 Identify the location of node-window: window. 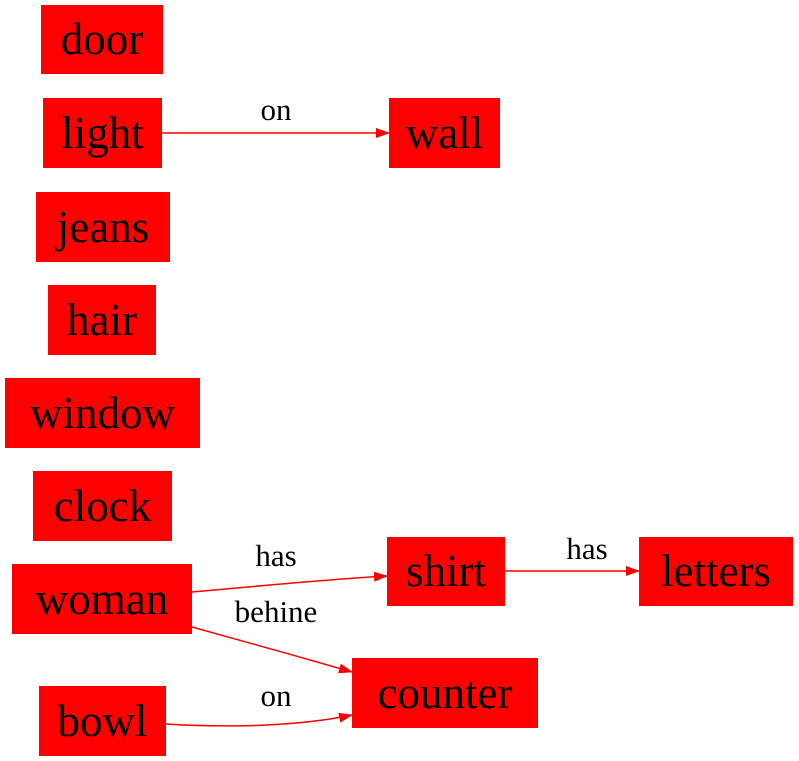
(102, 413).